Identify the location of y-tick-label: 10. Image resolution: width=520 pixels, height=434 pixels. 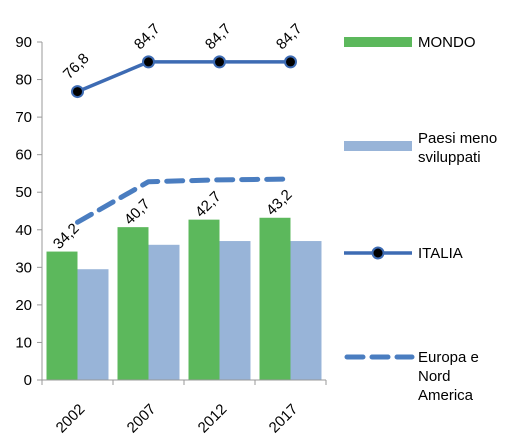
(23, 342).